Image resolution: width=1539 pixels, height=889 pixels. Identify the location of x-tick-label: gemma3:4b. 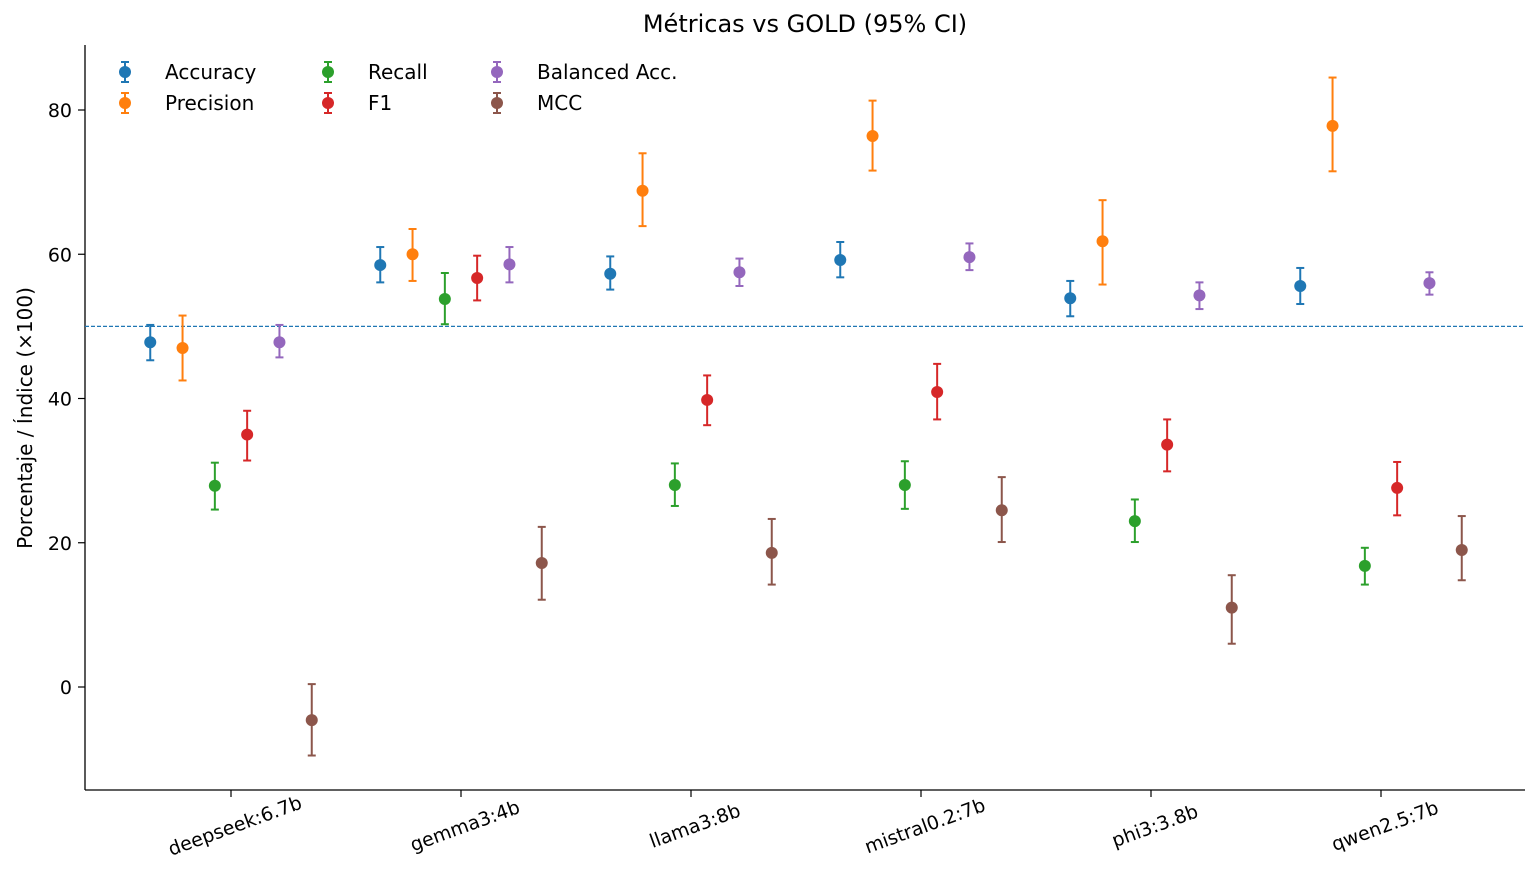
(465, 826).